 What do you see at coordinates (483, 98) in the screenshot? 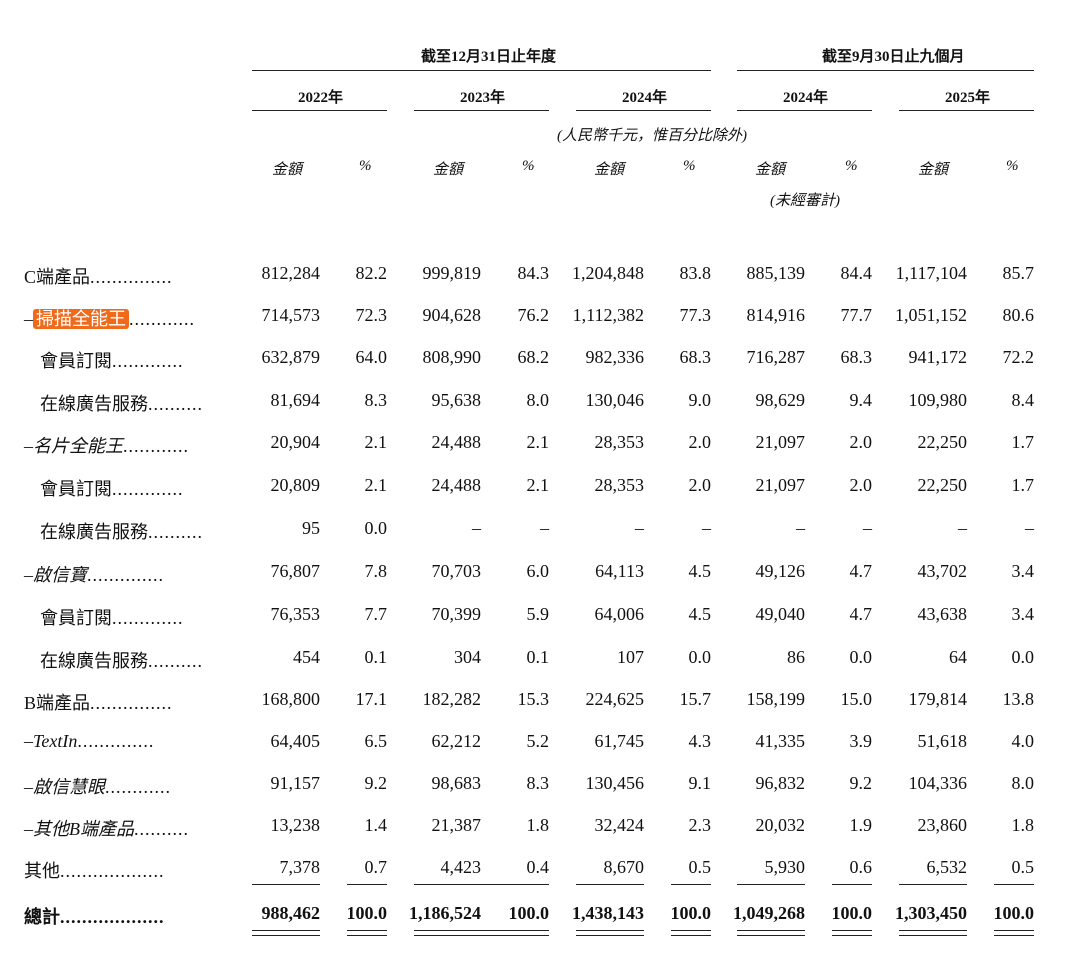
I see `year-header: 2023年` at bounding box center [483, 98].